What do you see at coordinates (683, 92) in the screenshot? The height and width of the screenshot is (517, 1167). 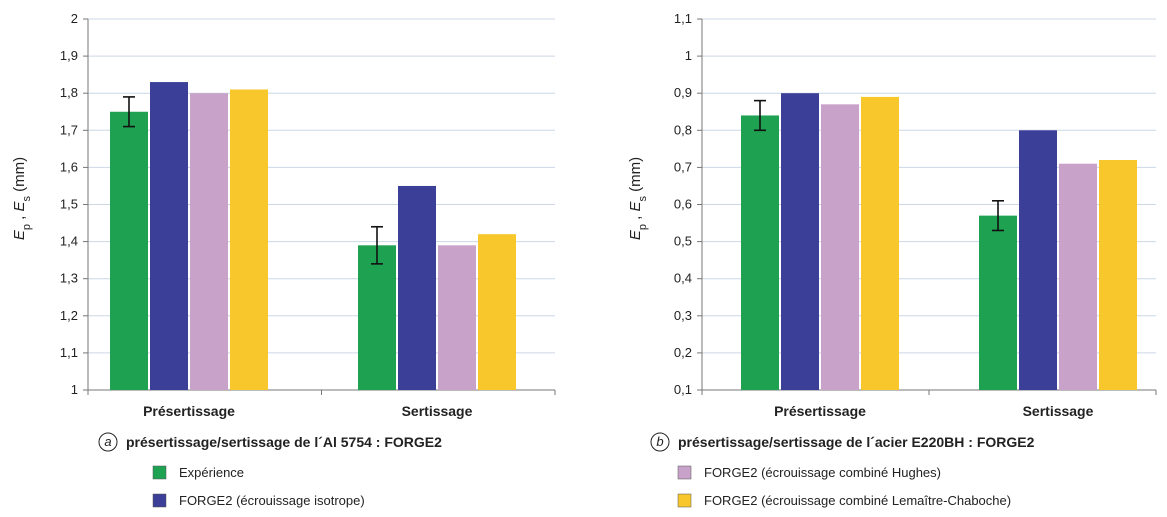 I see `y-tick-label: 0,9` at bounding box center [683, 92].